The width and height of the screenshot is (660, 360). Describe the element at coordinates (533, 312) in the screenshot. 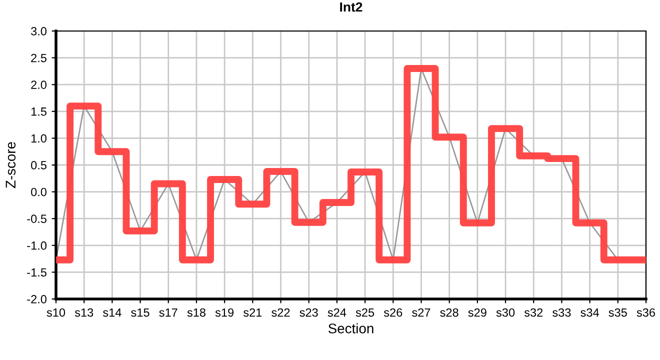

I see `x-tick-label: s32` at that location.